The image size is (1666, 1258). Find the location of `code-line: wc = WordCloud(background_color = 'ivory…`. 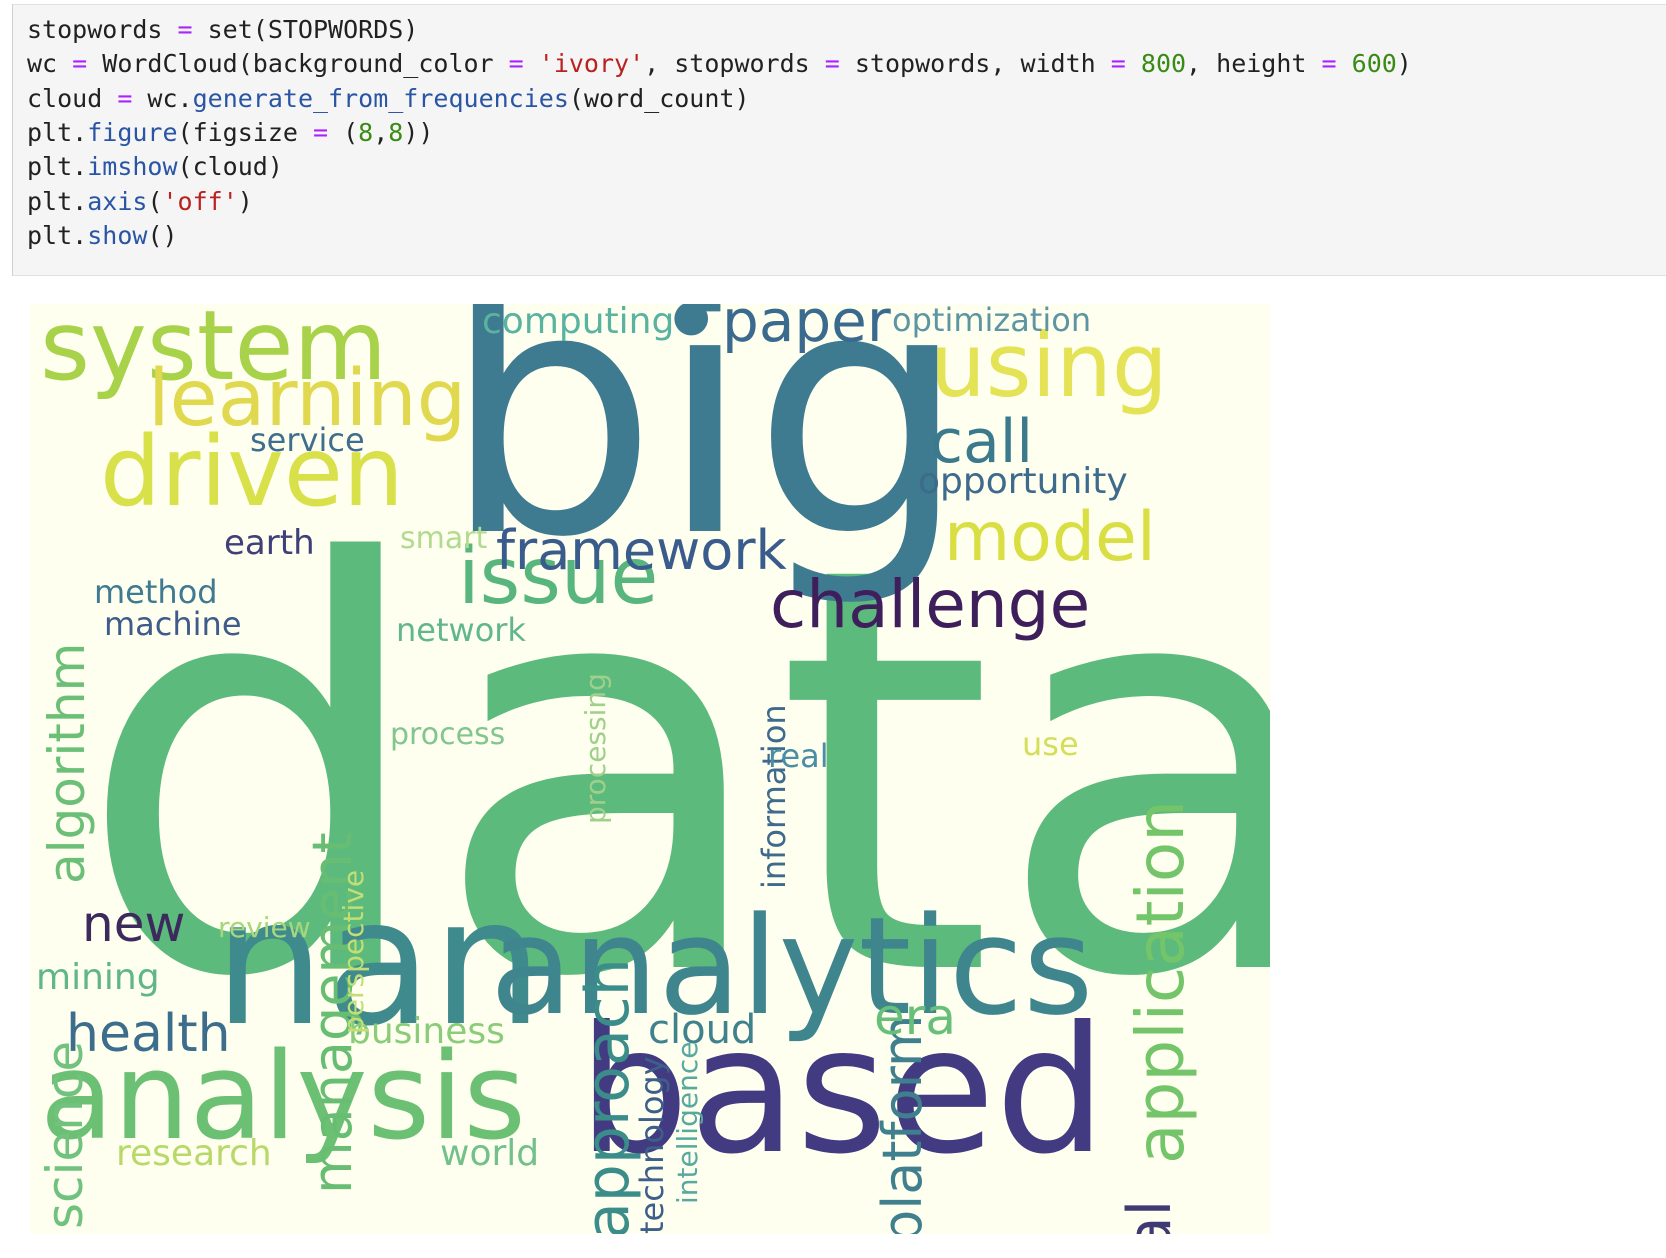

code-line: wc = WordCloud(background_color = 'ivory… is located at coordinates (719, 64).